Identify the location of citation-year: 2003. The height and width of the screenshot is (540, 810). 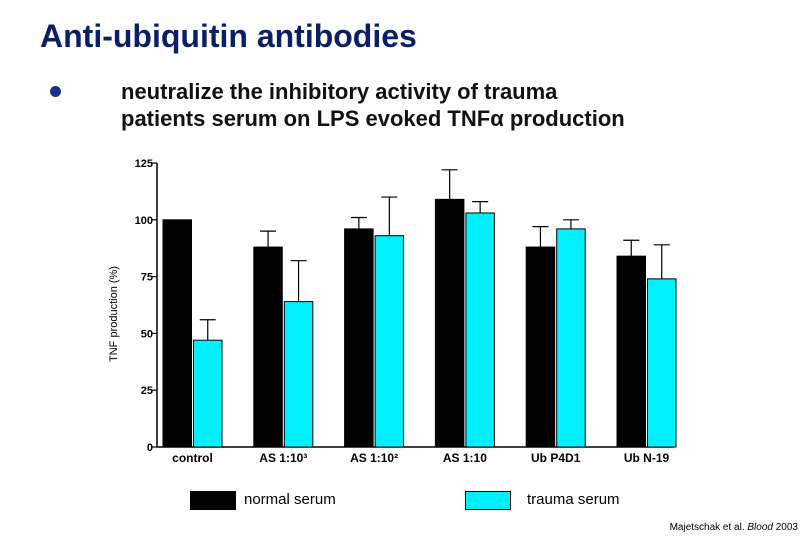
(785, 527).